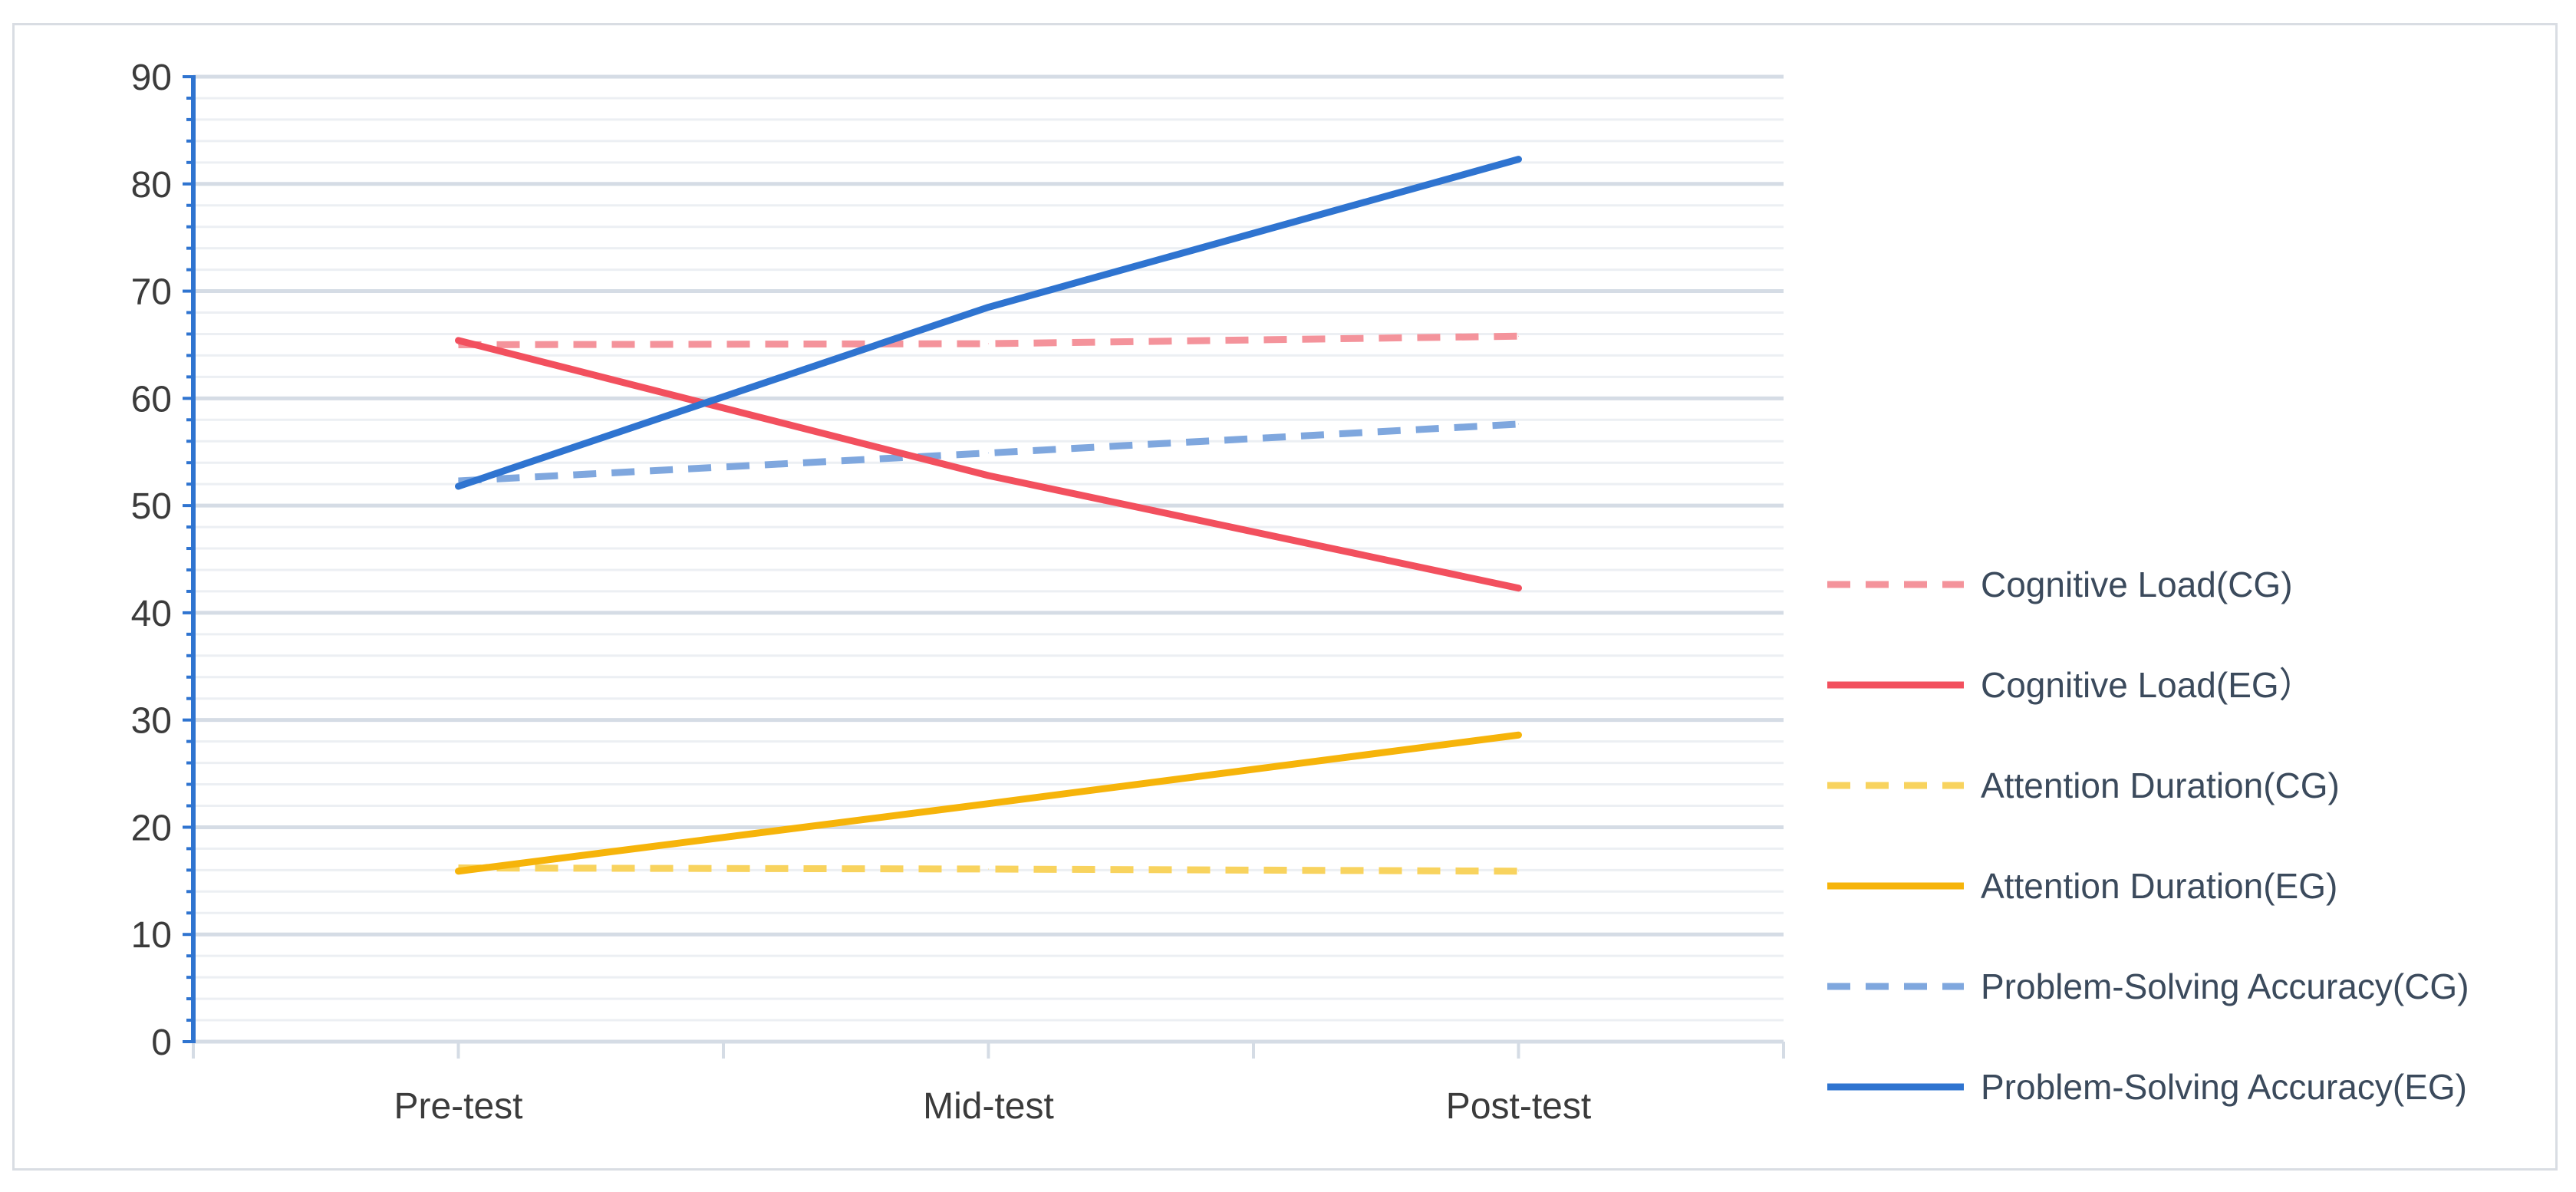 The height and width of the screenshot is (1192, 2576). I want to click on y-tick-label: 50, so click(151, 506).